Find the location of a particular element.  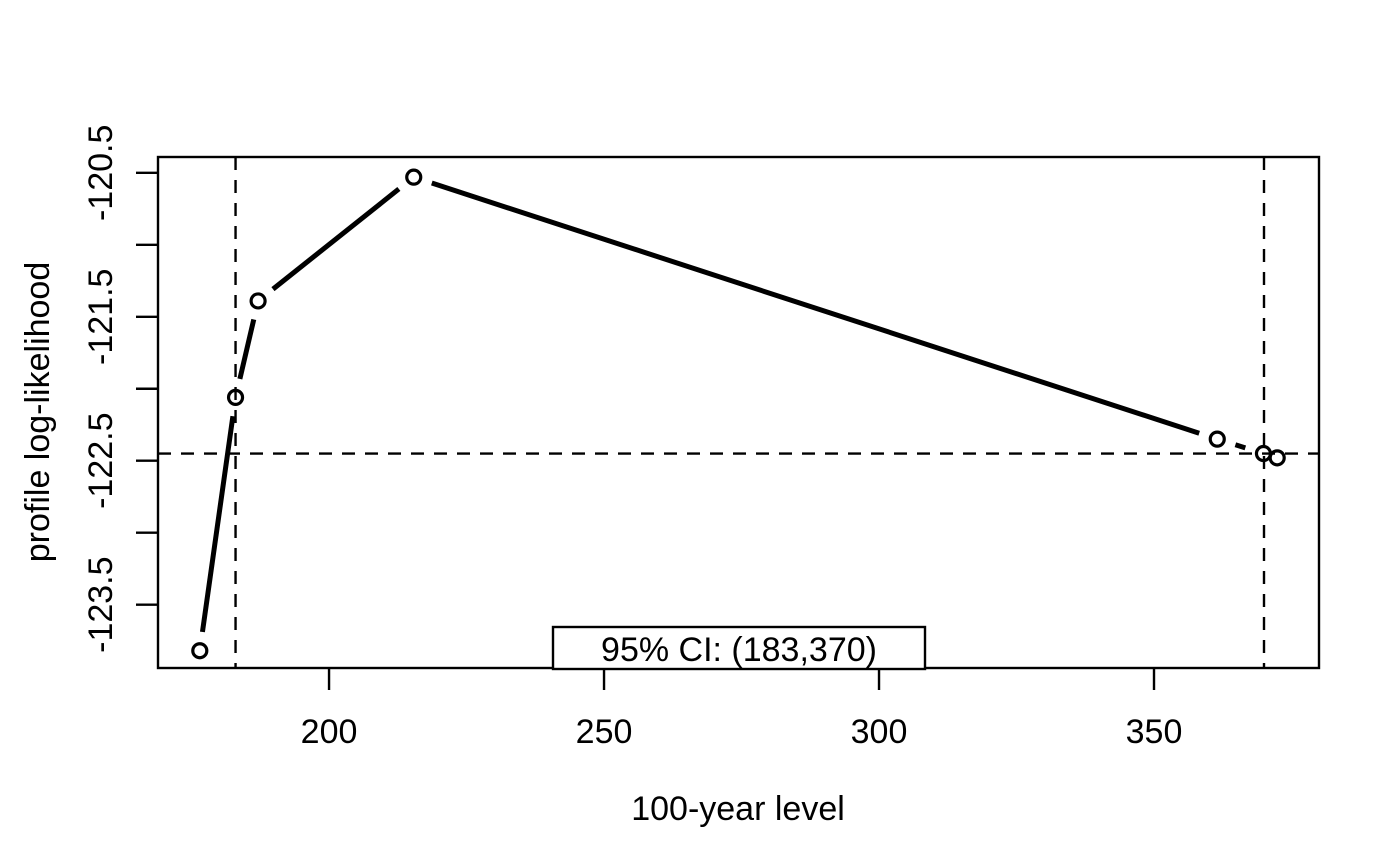

x-axis-tick-label: 200 is located at coordinates (329, 732).